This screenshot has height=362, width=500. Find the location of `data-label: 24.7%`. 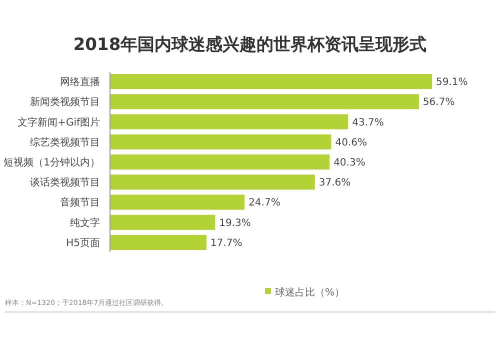

data-label: 24.7% is located at coordinates (264, 203).